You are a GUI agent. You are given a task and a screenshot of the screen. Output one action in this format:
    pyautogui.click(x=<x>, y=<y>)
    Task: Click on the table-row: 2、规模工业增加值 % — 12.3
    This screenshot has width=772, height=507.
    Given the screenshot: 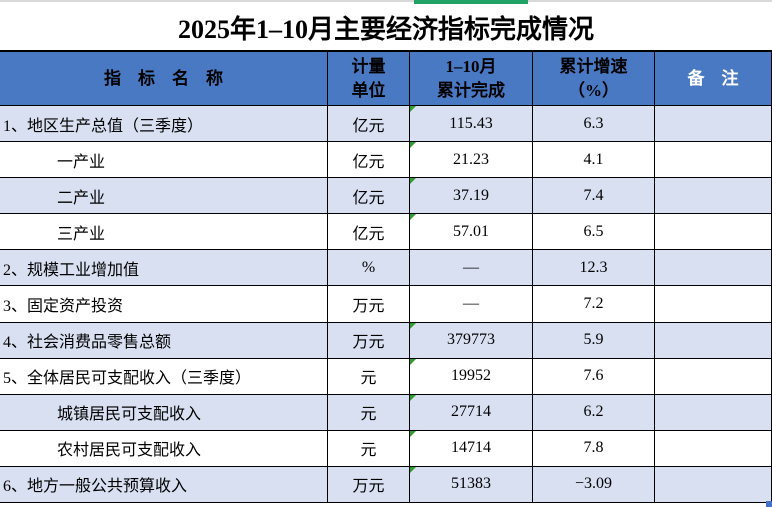 What is the action you would take?
    pyautogui.click(x=386, y=268)
    